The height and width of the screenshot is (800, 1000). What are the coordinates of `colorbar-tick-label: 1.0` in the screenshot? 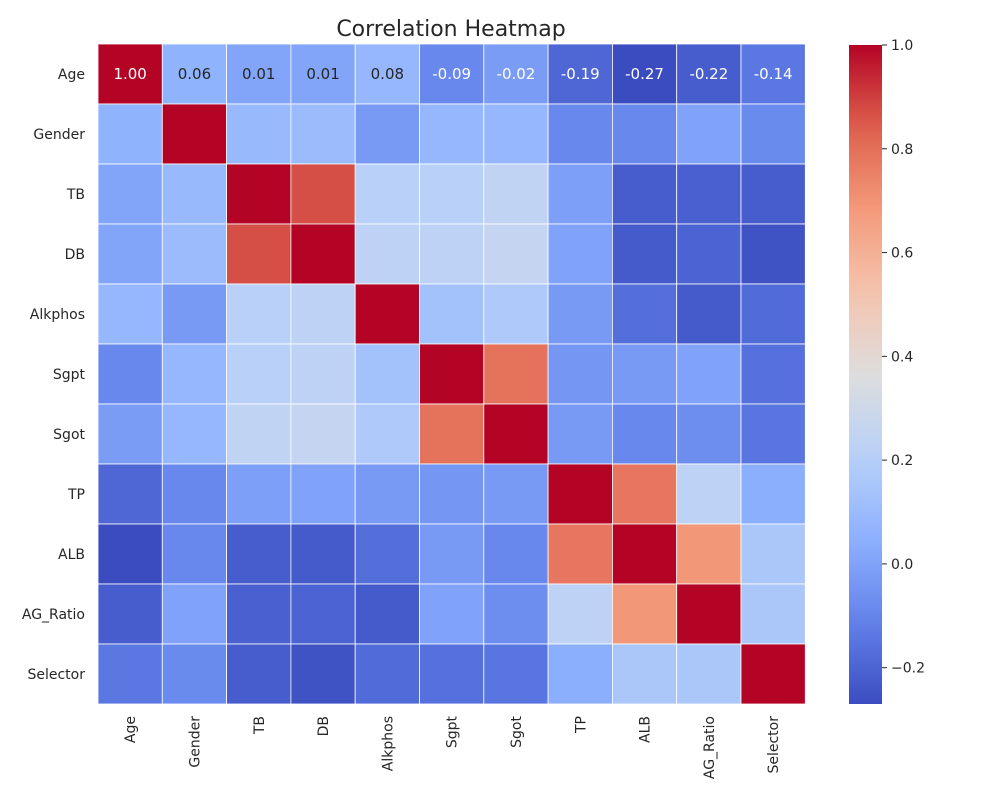 It's located at (902, 46).